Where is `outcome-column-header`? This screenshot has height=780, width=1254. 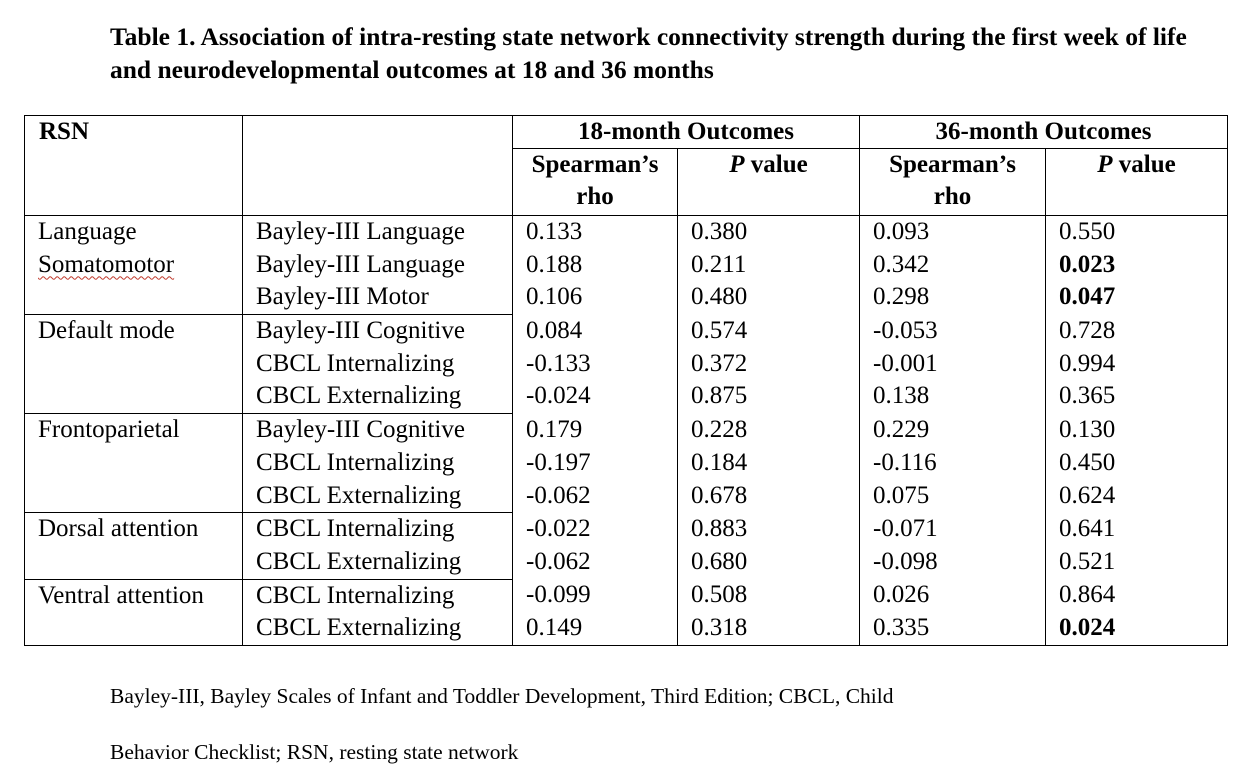 outcome-column-header is located at coordinates (377, 165).